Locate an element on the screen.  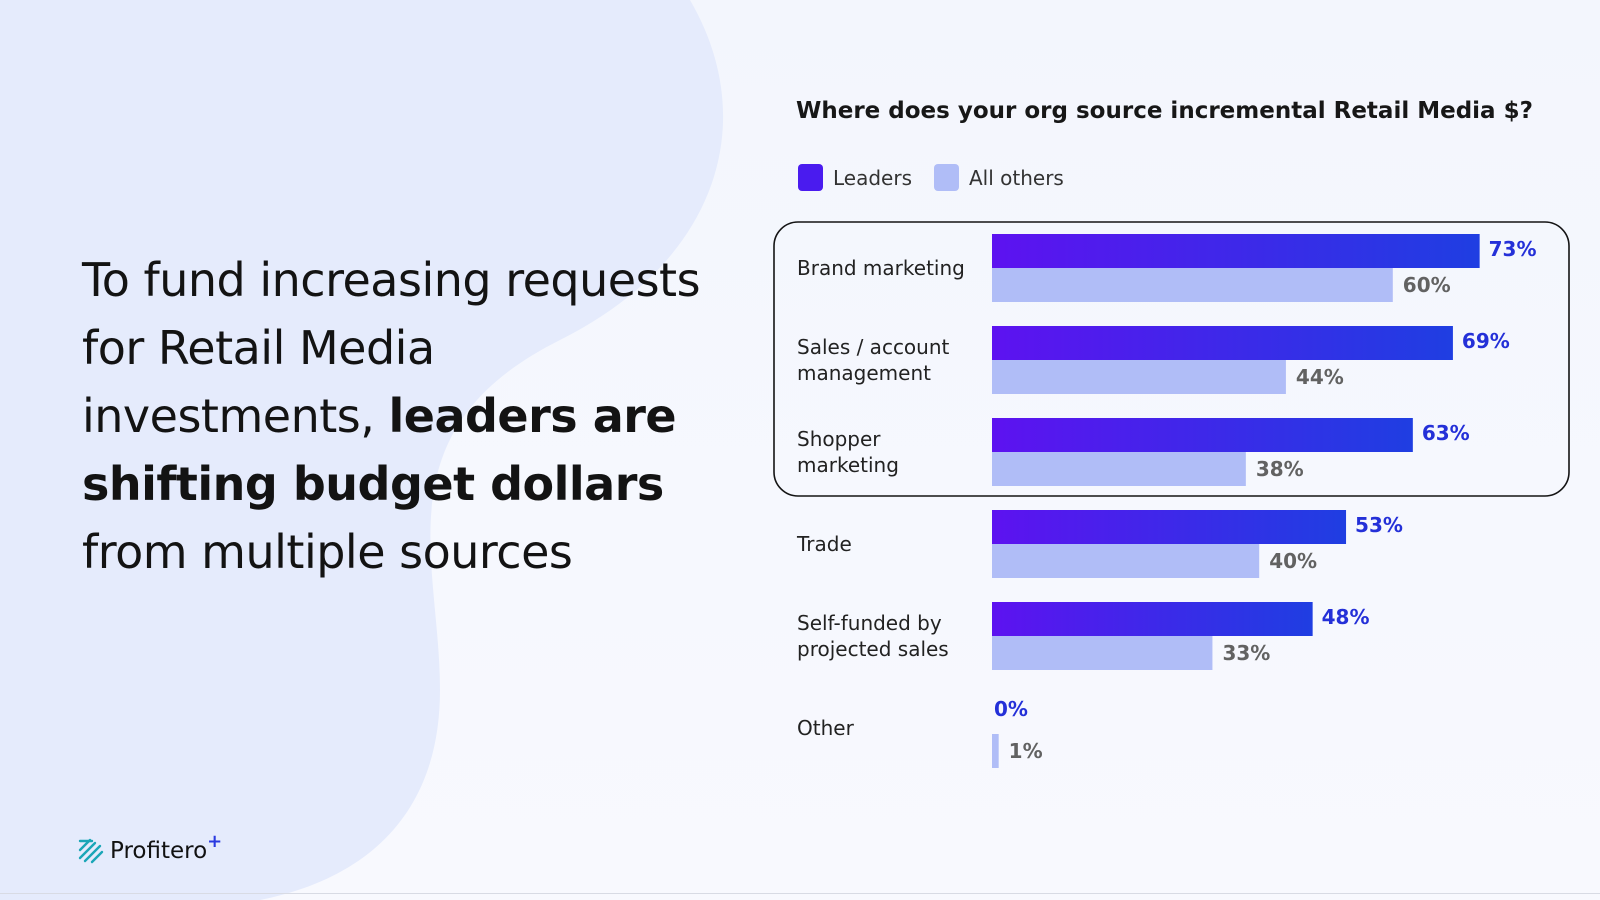
legend-swatch-leaders is located at coordinates (810, 177).